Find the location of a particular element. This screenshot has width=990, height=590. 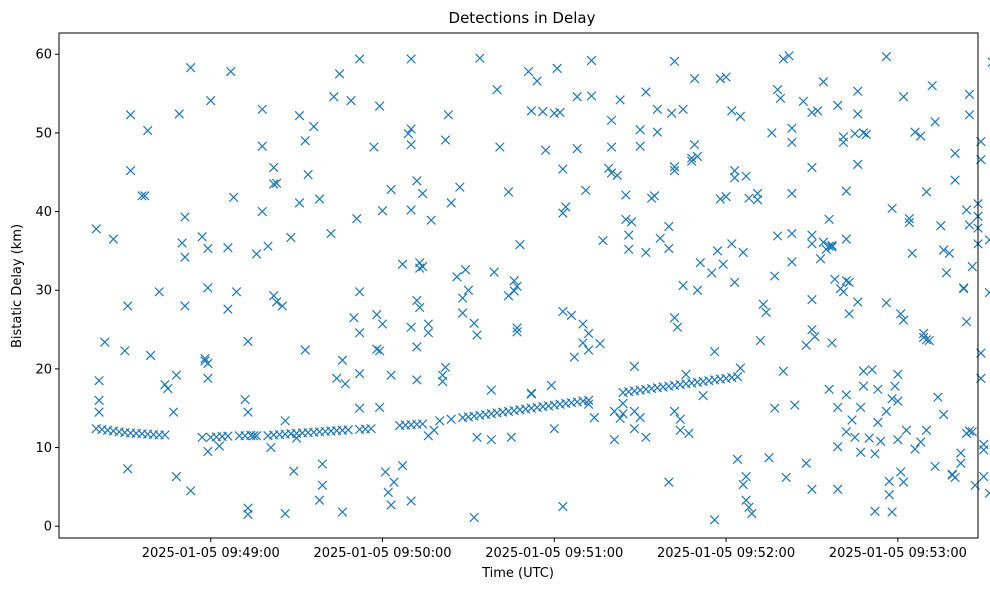

x-tick-label: 2025-01-05 09:50:00 is located at coordinates (382, 553).